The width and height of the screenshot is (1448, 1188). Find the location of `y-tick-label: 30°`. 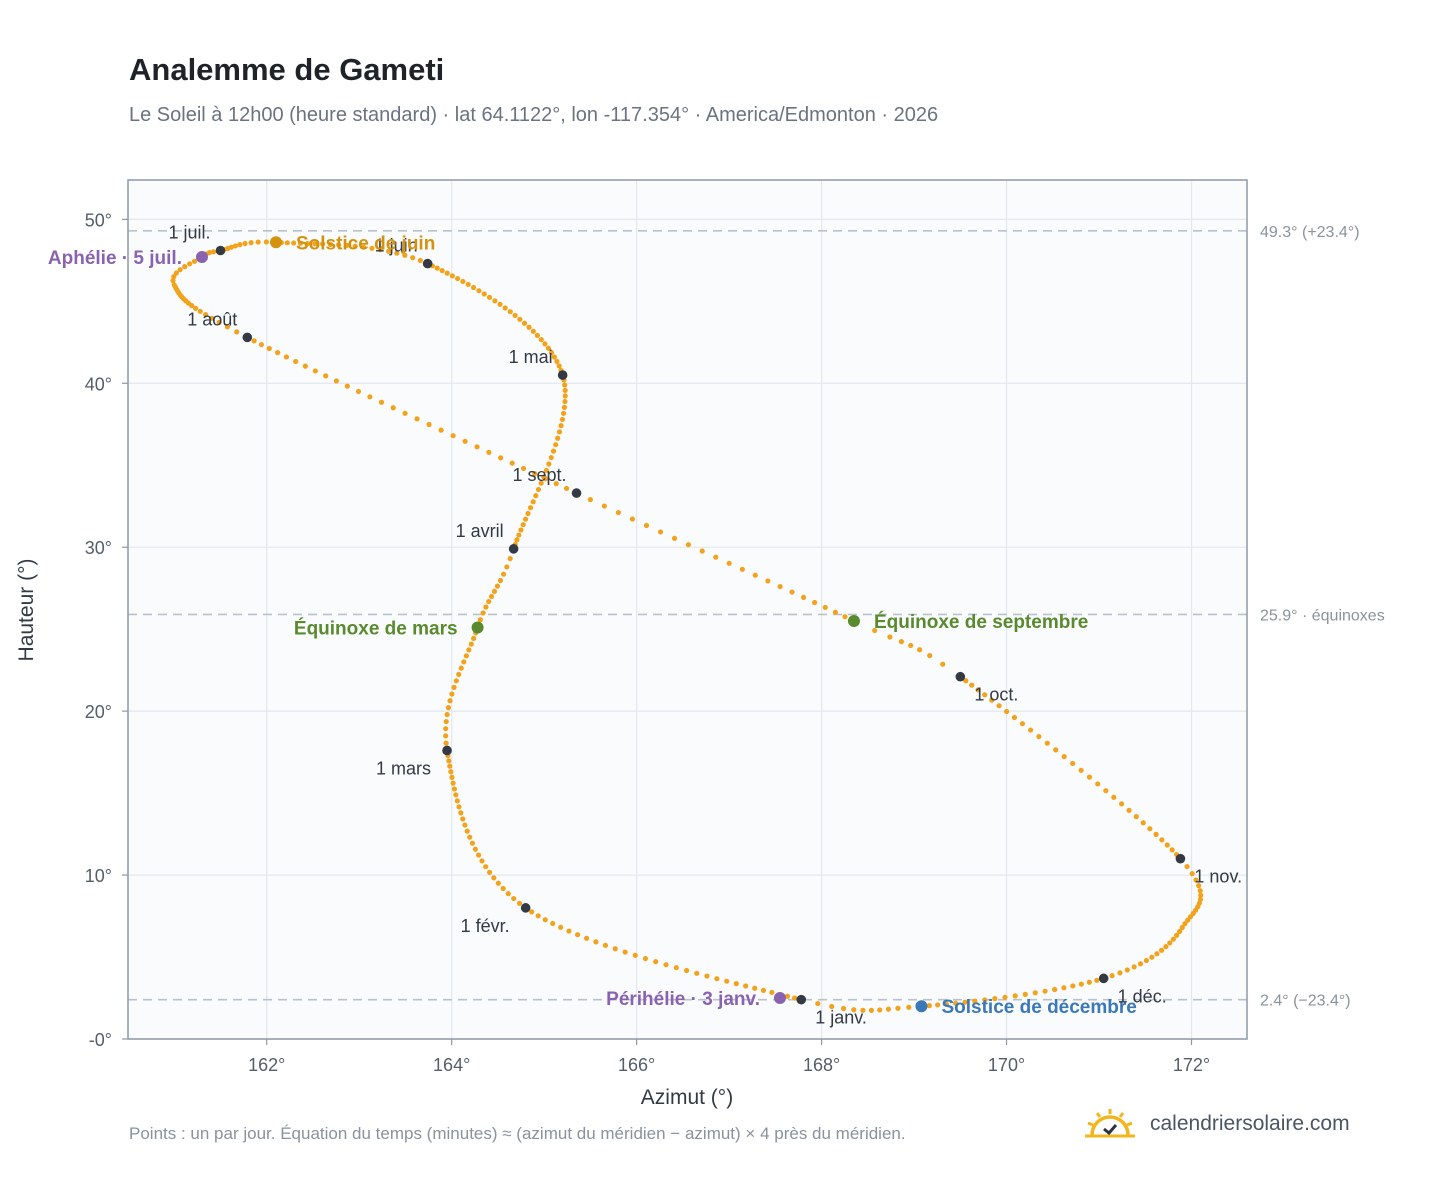

y-tick-label: 30° is located at coordinates (98, 548).